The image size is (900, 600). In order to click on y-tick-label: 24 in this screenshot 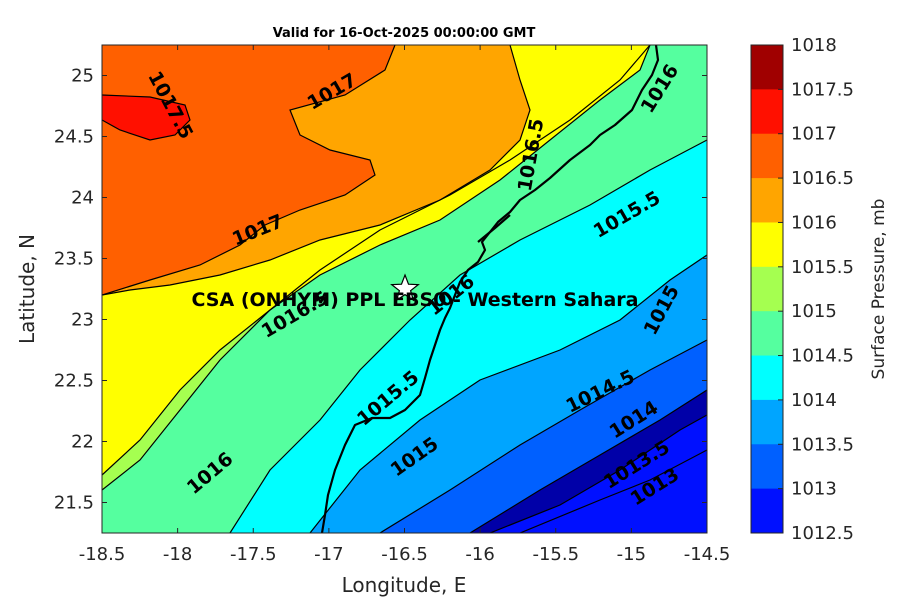, I will do `click(82, 198)`.